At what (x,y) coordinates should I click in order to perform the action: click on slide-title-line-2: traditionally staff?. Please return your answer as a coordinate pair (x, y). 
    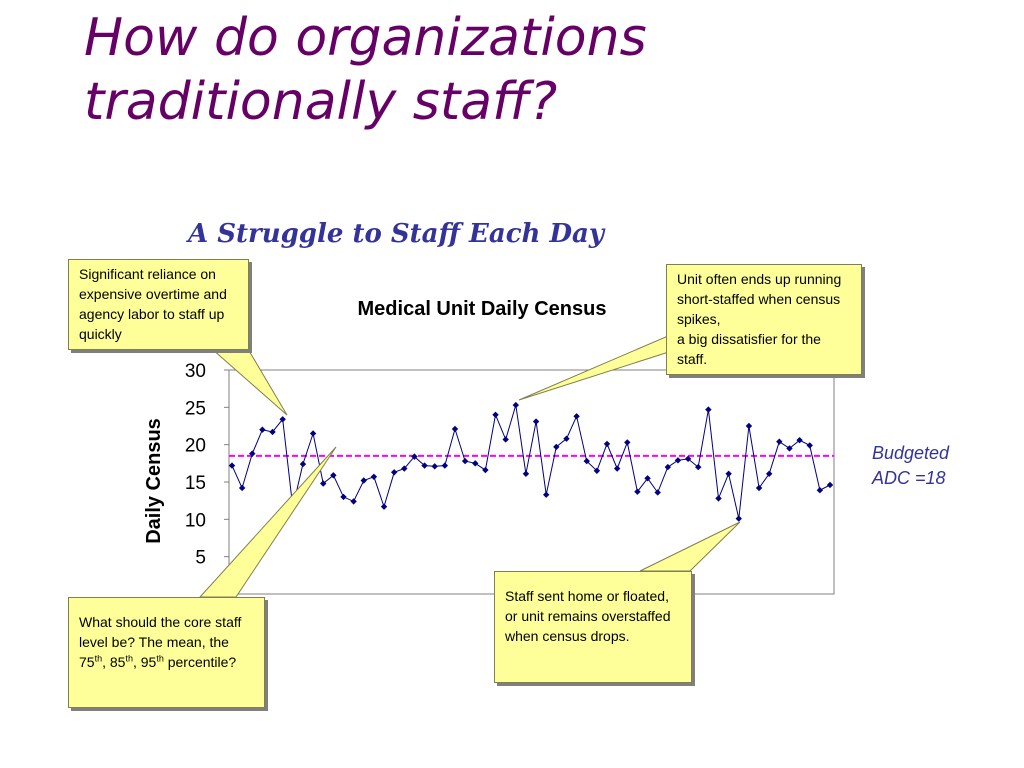
    Looking at the image, I should click on (321, 102).